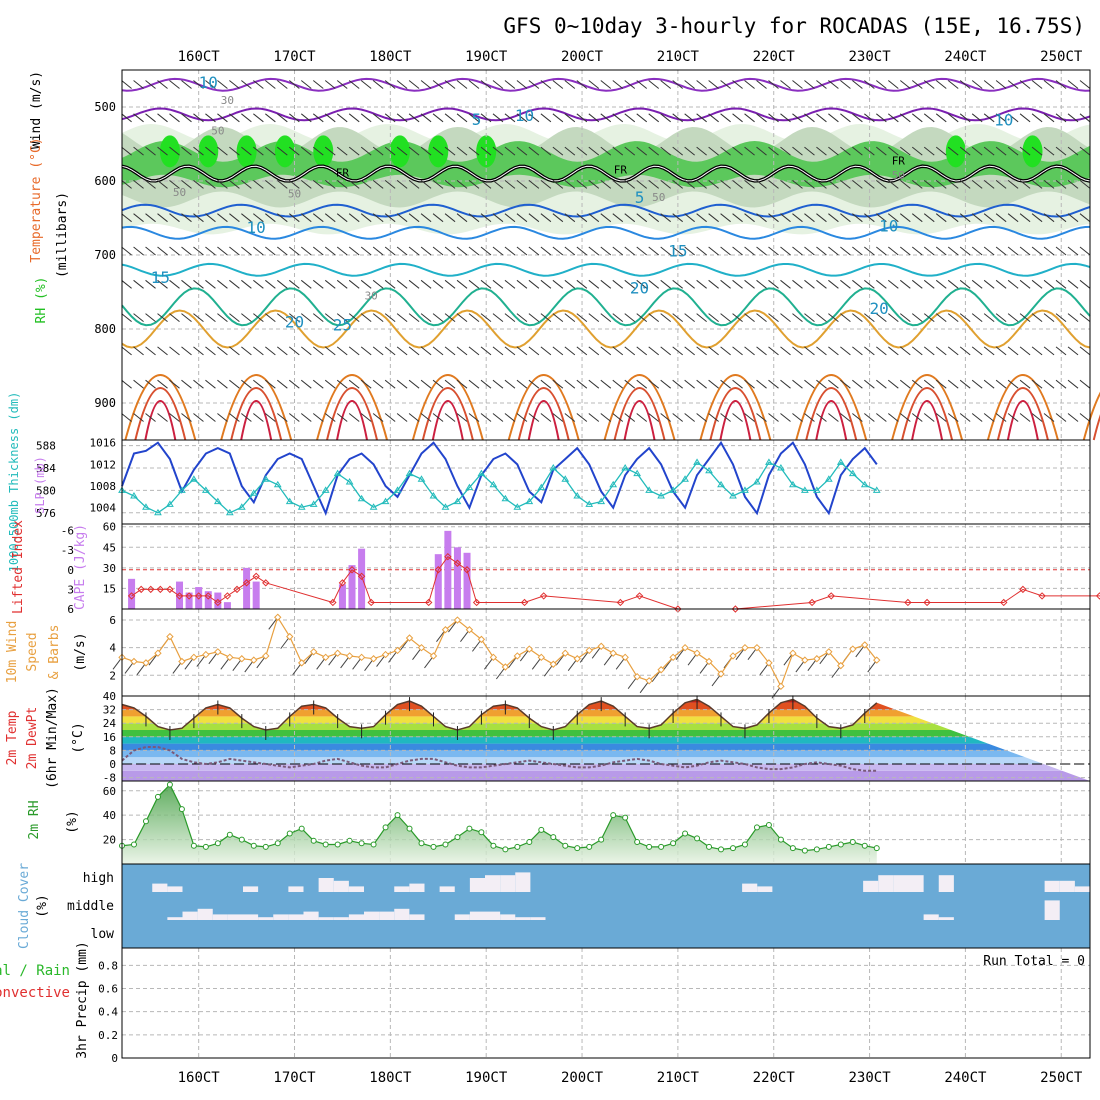 The width and height of the screenshot is (1100, 1100). I want to click on contour-label: 10, so click(256, 227).